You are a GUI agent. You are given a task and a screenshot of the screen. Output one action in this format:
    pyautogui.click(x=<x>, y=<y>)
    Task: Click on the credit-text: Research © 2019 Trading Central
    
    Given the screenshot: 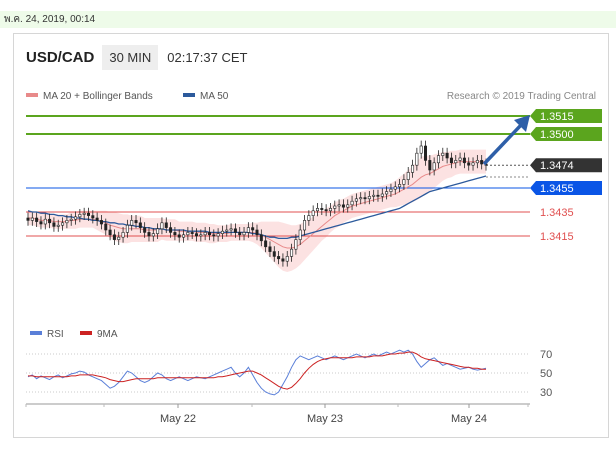 What is the action you would take?
    pyautogui.click(x=521, y=96)
    